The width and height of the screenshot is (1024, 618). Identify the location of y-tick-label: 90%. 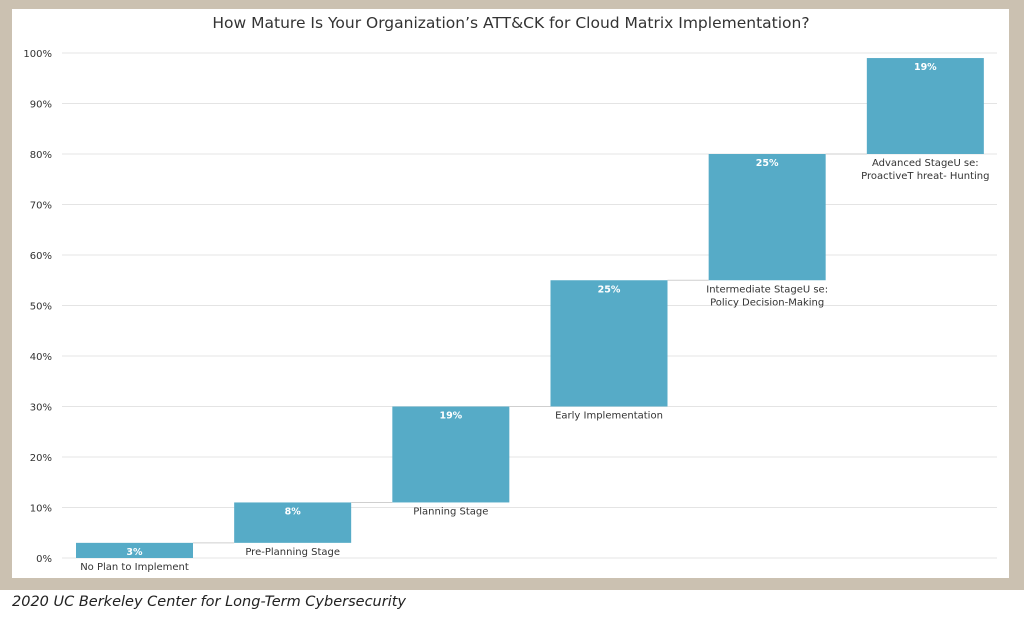
(41, 105).